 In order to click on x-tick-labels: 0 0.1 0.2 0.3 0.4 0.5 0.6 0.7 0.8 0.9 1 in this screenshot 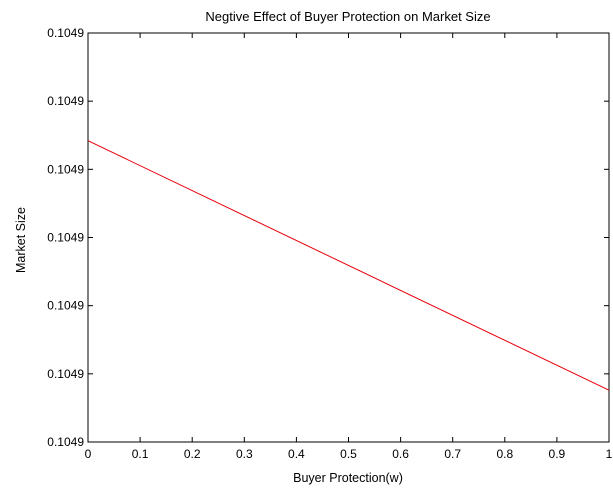, I will do `click(349, 454)`.